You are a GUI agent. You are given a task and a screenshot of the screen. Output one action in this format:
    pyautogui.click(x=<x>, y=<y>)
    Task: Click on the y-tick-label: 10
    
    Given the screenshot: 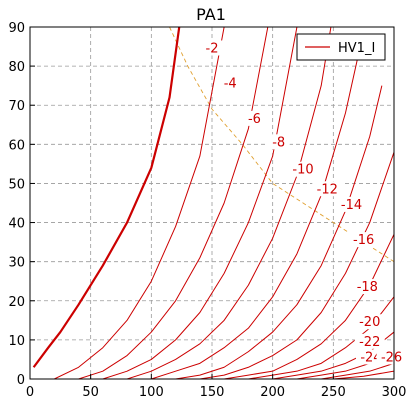 What is the action you would take?
    pyautogui.click(x=16, y=341)
    